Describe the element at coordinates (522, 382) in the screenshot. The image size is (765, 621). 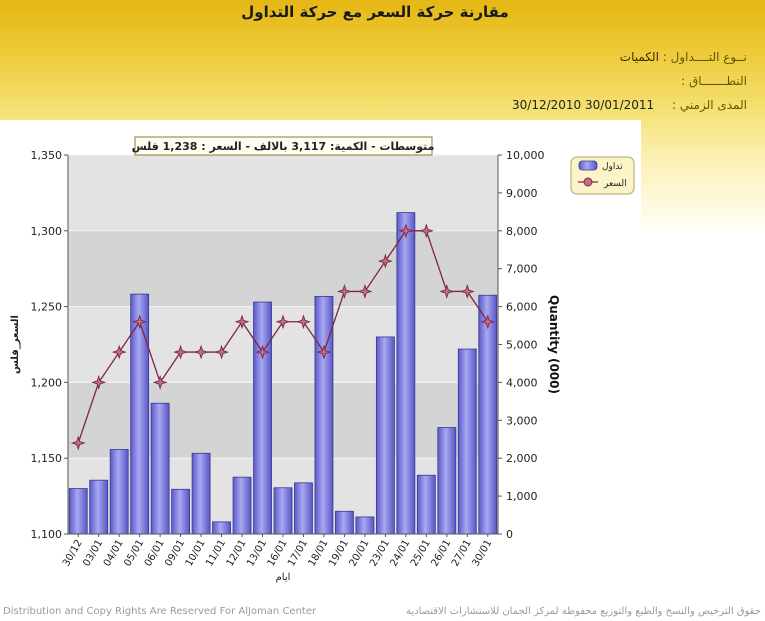
I see `right-tick-label: 4,000` at that location.